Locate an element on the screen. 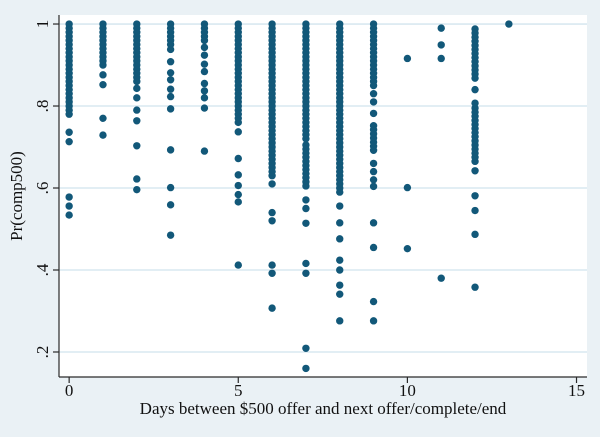 The image size is (600, 437). x-tick-label: 5 is located at coordinates (238, 390).